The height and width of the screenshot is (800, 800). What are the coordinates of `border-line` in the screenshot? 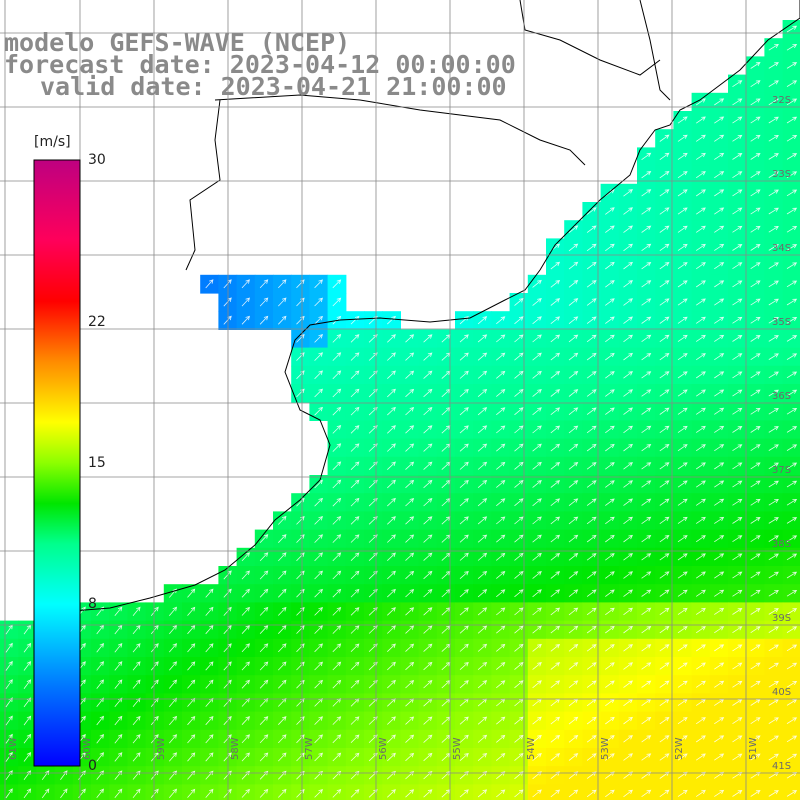 It's located at (203, 185).